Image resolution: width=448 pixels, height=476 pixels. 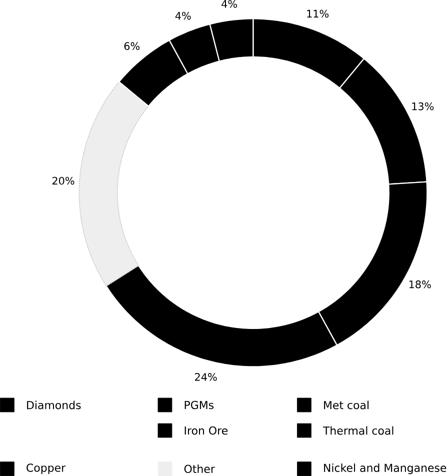 I want to click on legend-label: Other, so click(x=199, y=469).